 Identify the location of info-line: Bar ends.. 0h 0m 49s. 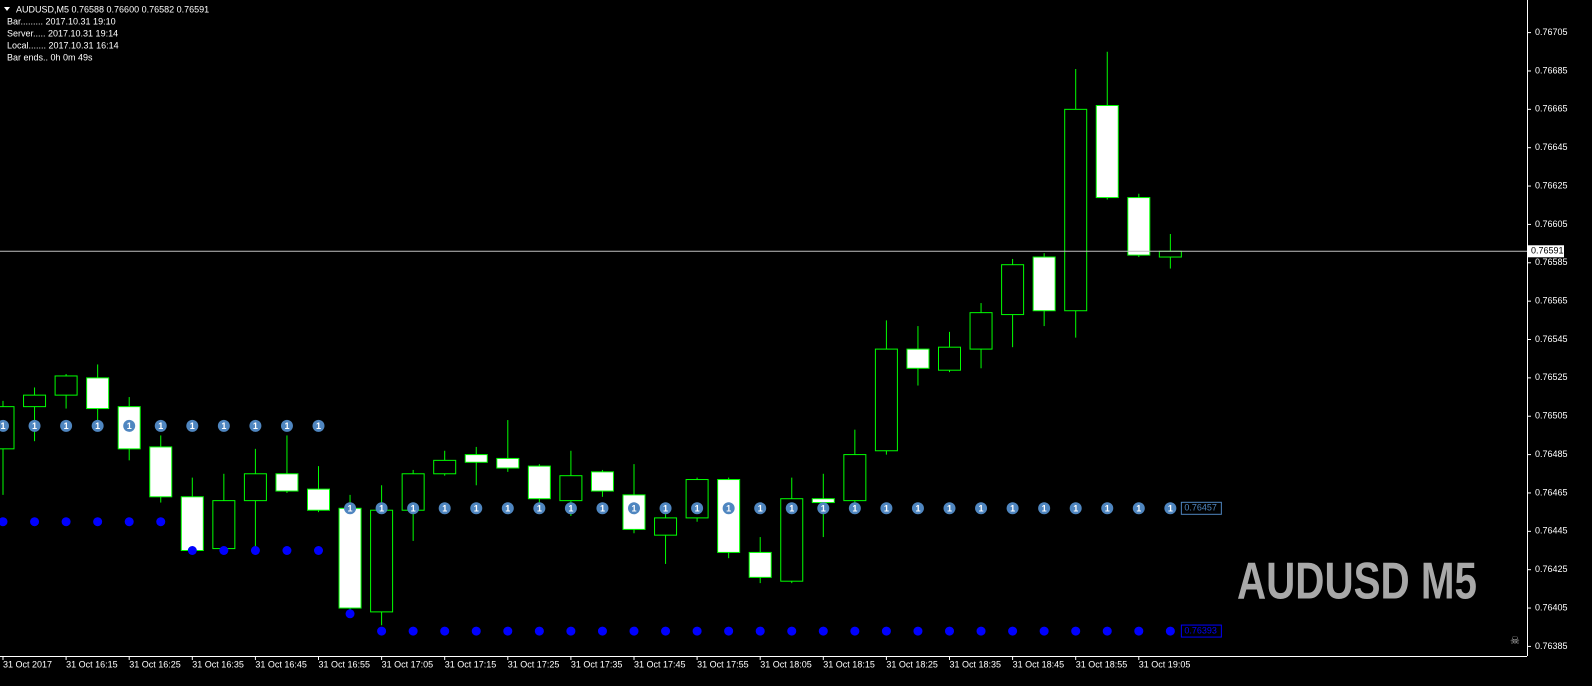
(50, 57).